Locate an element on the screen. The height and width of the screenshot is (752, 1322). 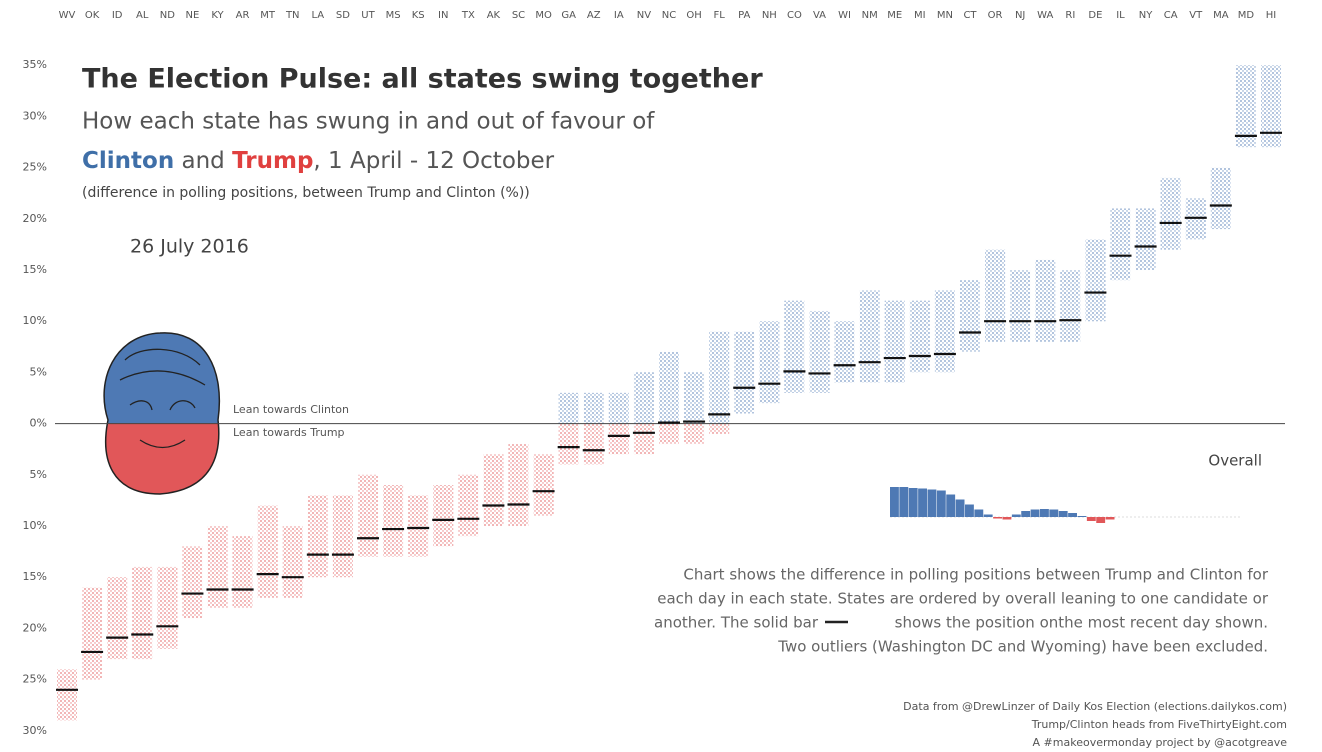
subtitle-line: Clinton and Trump, 1 April - 12 October is located at coordinates (318, 161).